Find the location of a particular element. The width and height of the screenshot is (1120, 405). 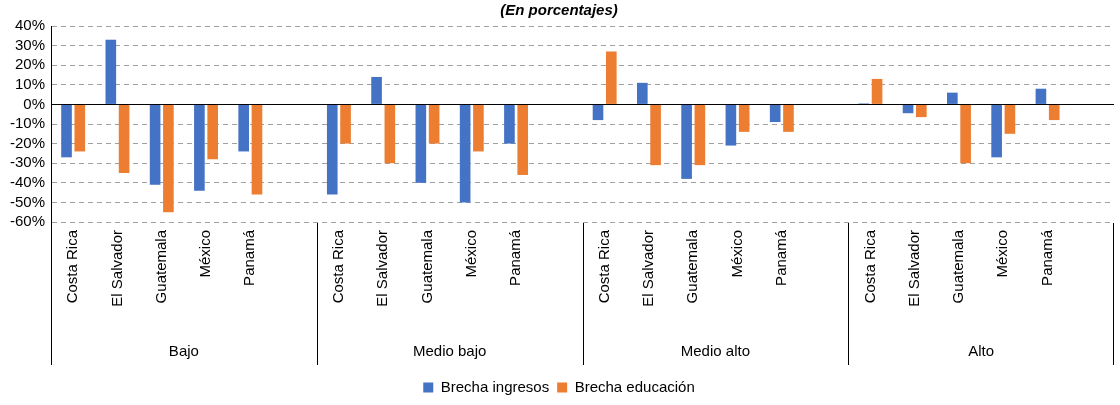

text: Medio bajo is located at coordinates (449, 351).